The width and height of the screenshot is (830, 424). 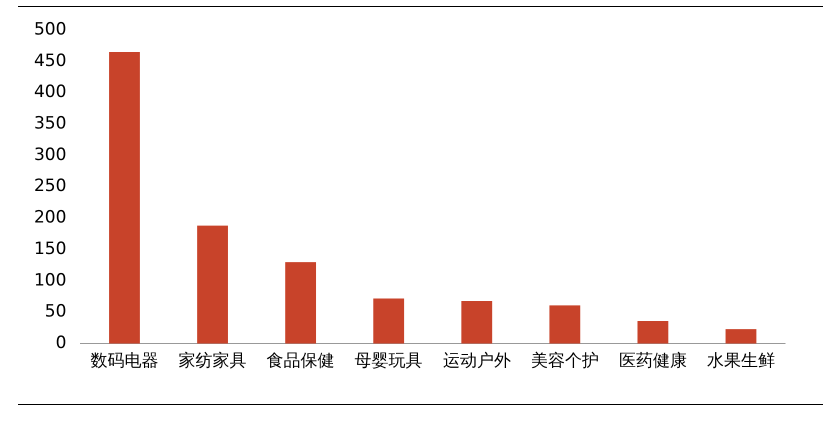 I want to click on y-tick-label: 400, so click(x=50, y=92).